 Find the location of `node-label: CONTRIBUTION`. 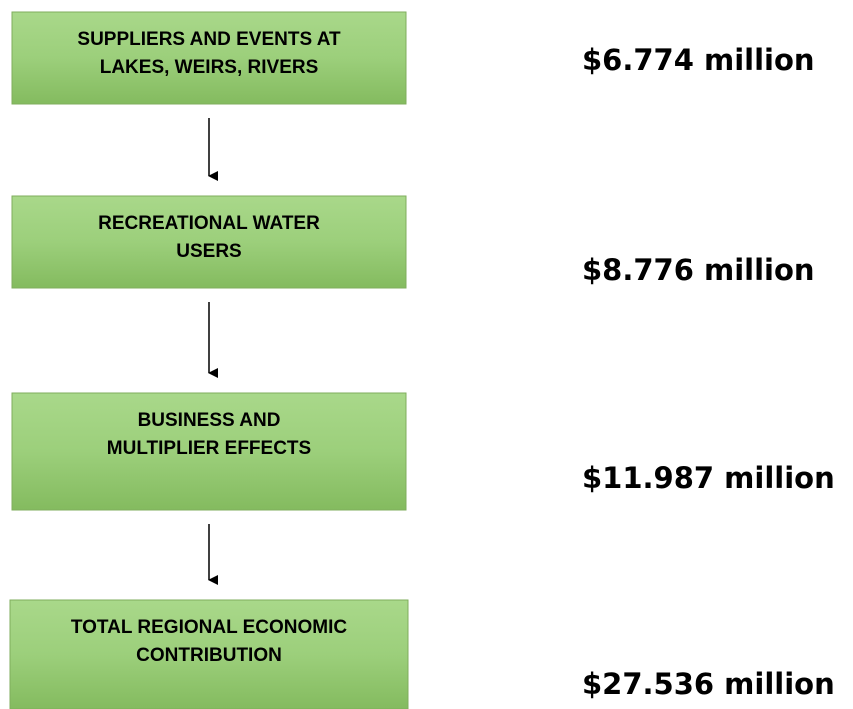

node-label: CONTRIBUTION is located at coordinates (209, 655).